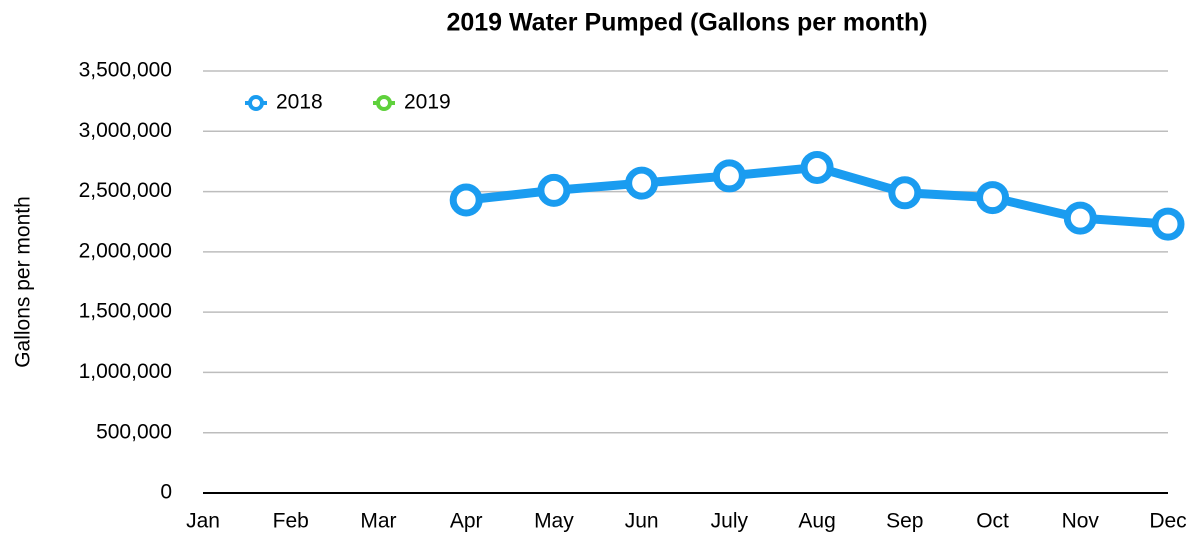 Image resolution: width=1197 pixels, height=535 pixels. Describe the element at coordinates (299, 102) in the screenshot. I see `legend-label: 2018` at that location.